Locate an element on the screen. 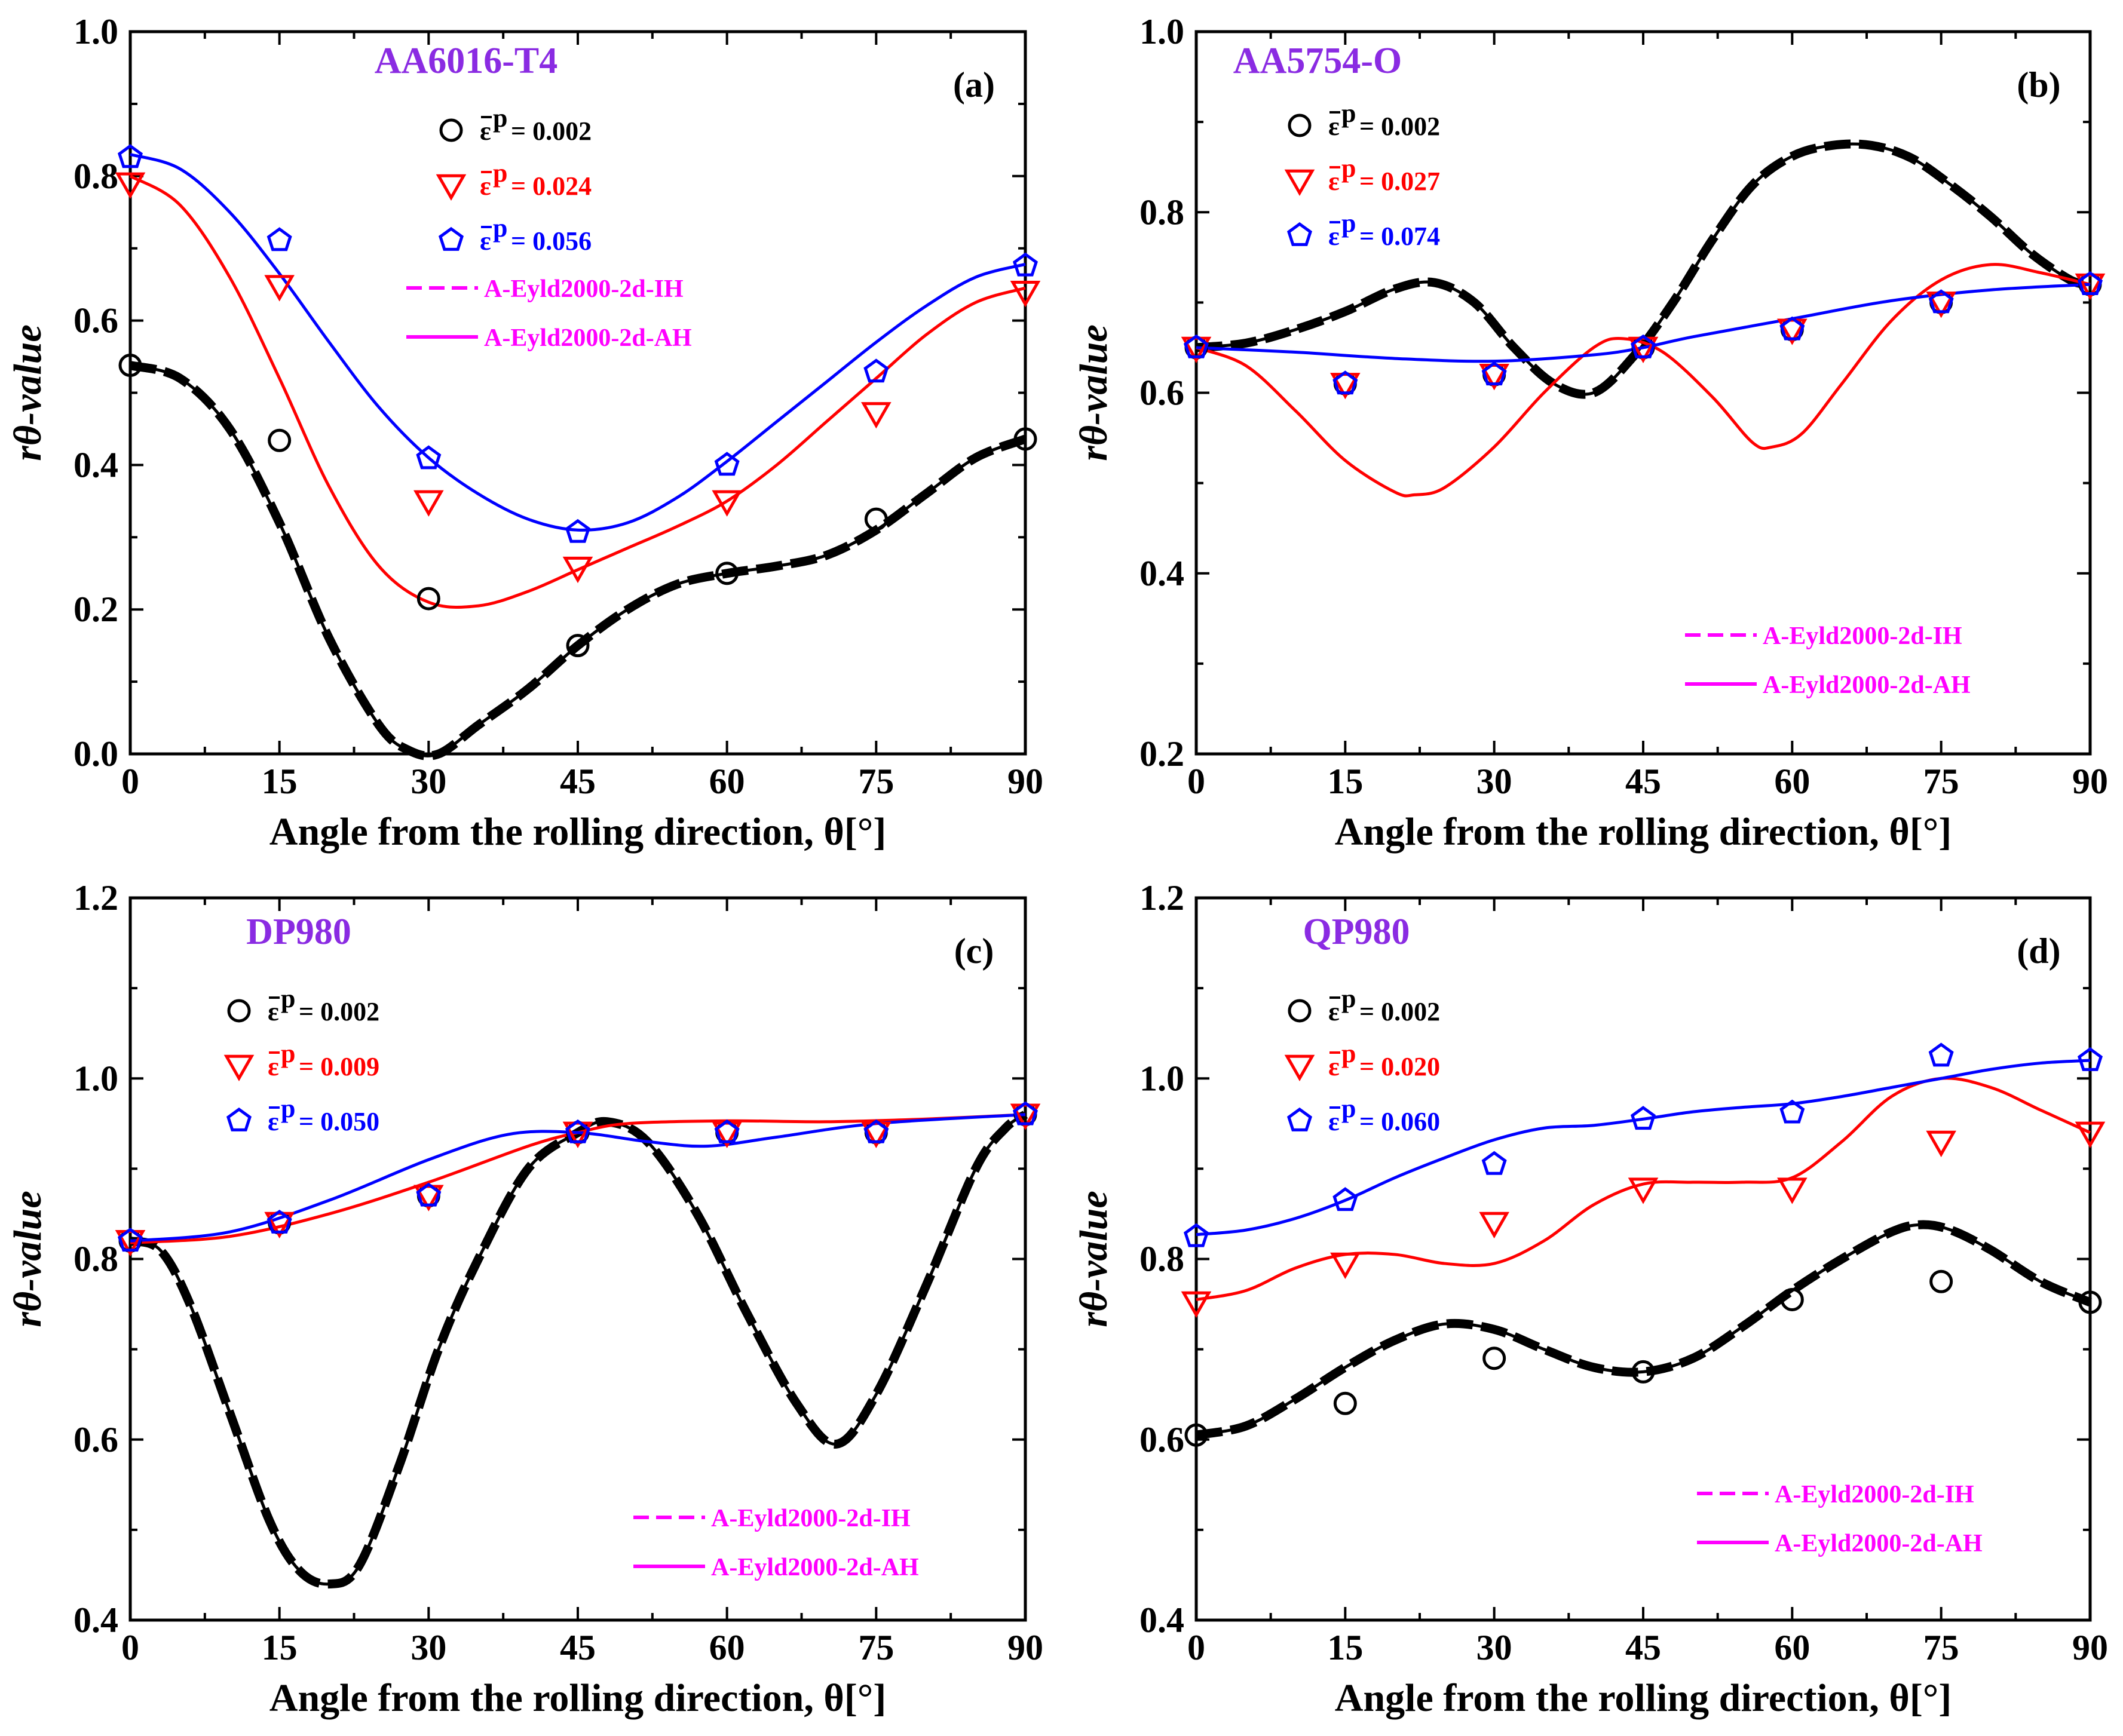 The height and width of the screenshot is (1736, 2123). y-tick-label: 1.2 is located at coordinates (95, 898).